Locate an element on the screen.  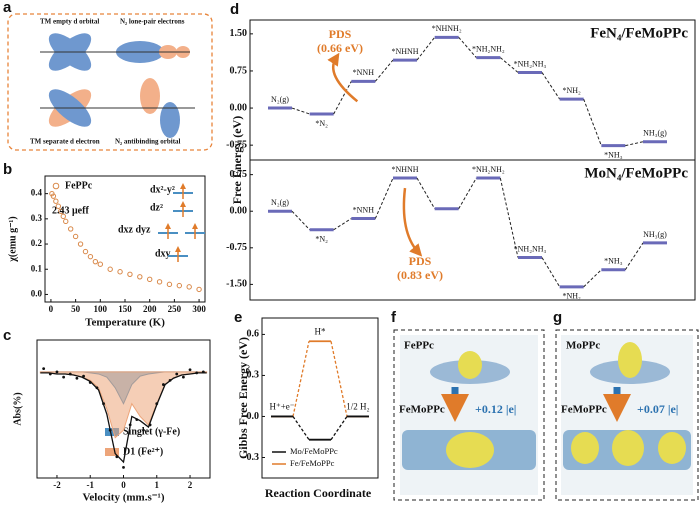
charge-panel is located at coordinates (627, 415).